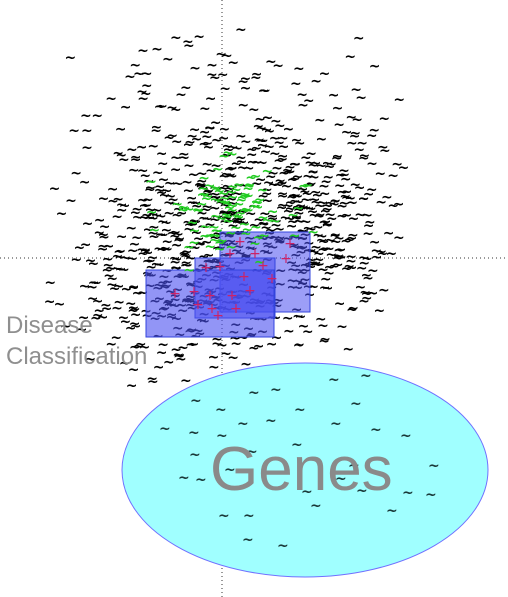 This screenshot has width=508, height=597. I want to click on disease-classification-region, so click(210, 303).